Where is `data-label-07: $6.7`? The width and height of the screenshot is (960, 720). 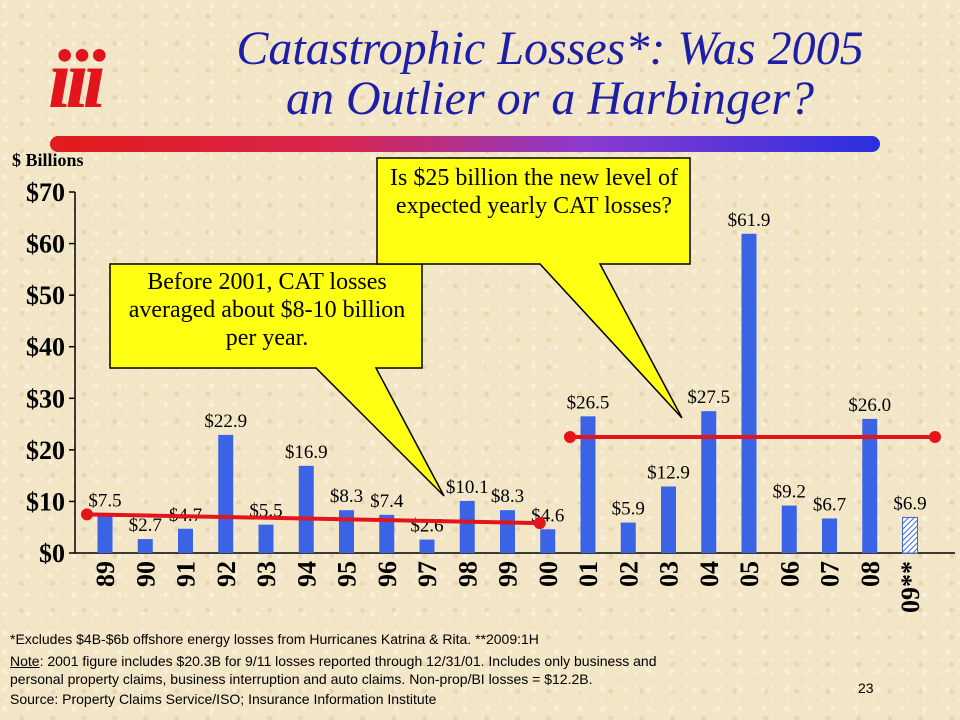 data-label-07: $6.7 is located at coordinates (829, 504).